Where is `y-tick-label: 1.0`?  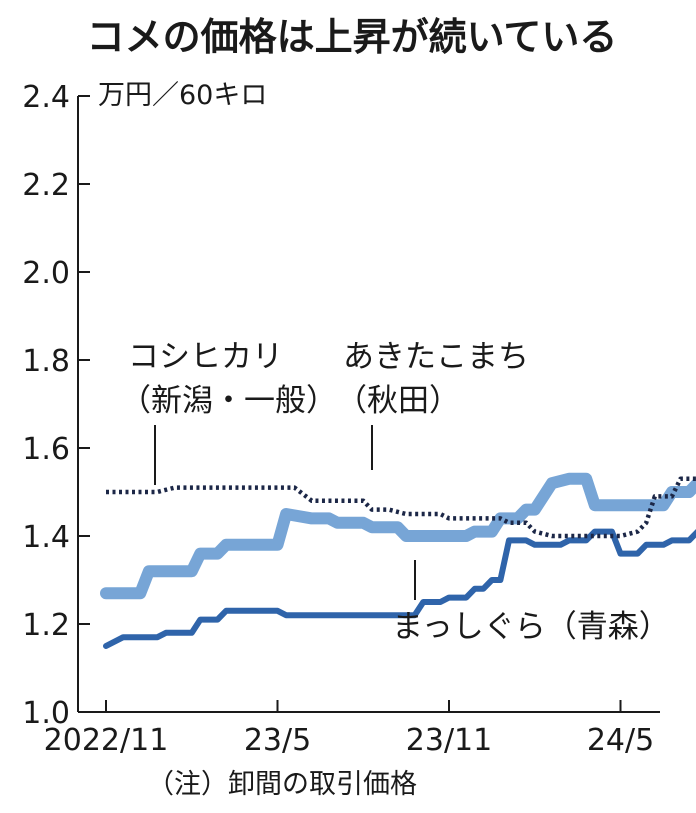 y-tick-label: 1.0 is located at coordinates (46, 713).